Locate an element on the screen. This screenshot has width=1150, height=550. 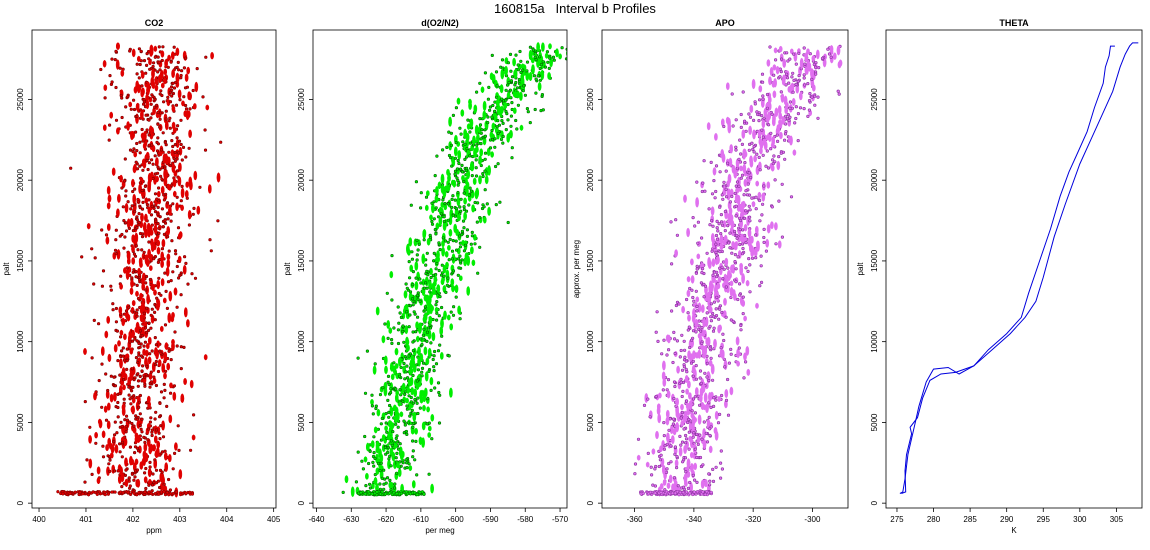
panel-title: d(O2/N2) is located at coordinates (440, 23).